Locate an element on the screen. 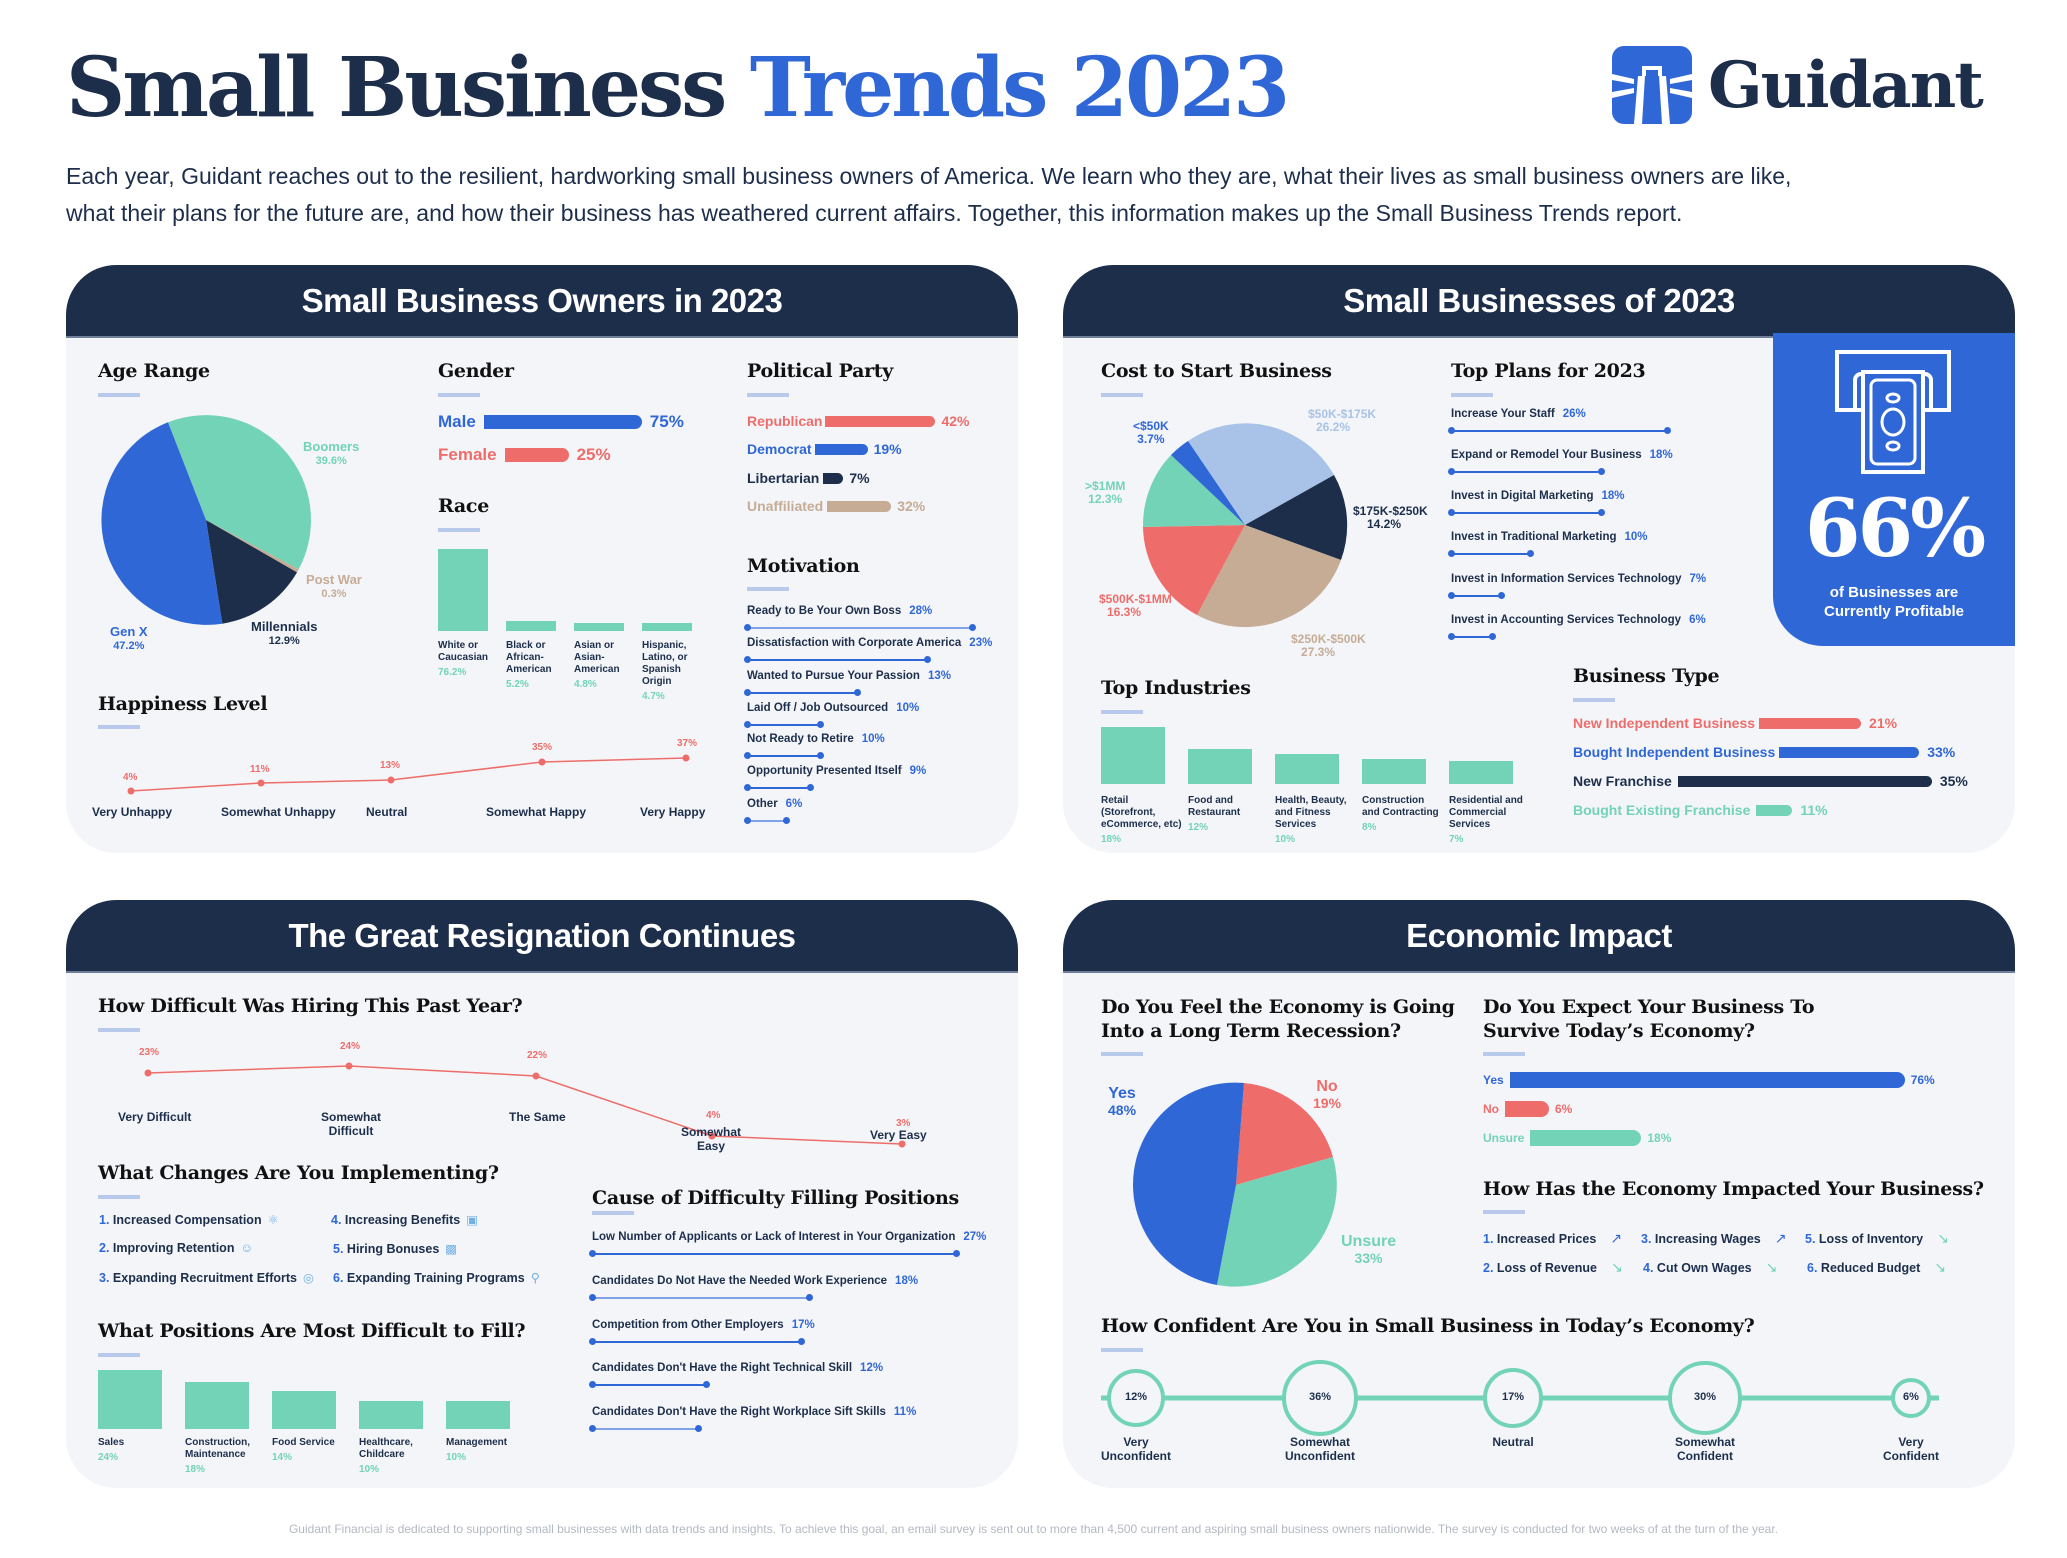  label: Post War is located at coordinates (334, 579).